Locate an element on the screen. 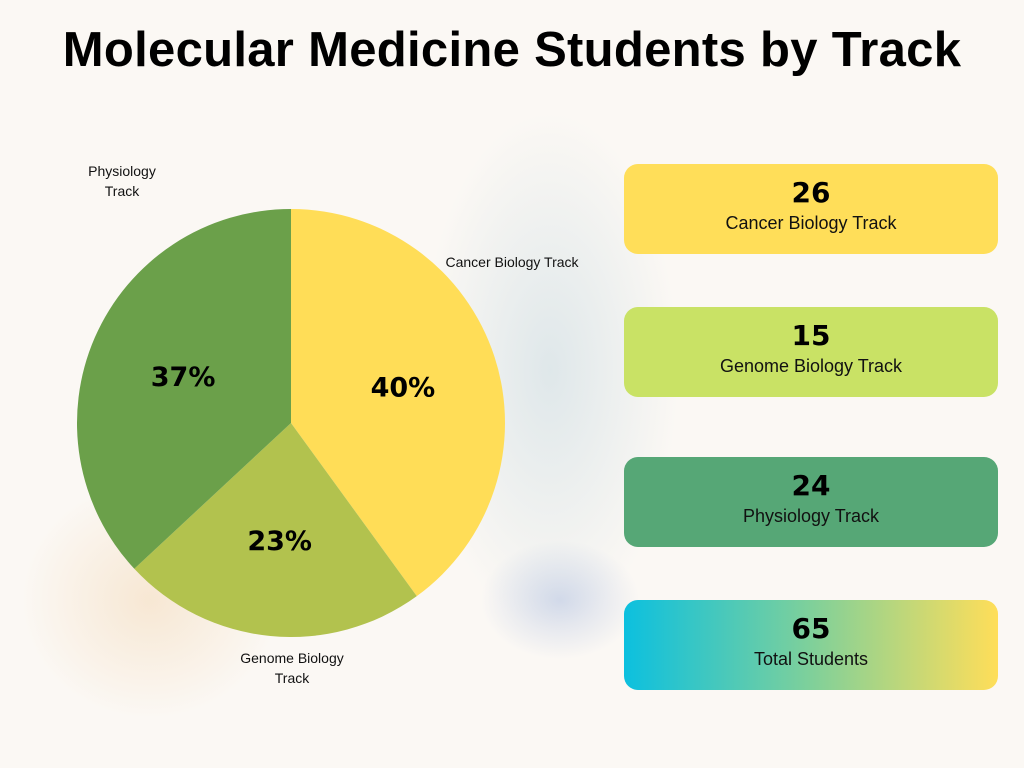 The image size is (1024, 768). slice-label-genome: Genome Biology Track is located at coordinates (292, 668).